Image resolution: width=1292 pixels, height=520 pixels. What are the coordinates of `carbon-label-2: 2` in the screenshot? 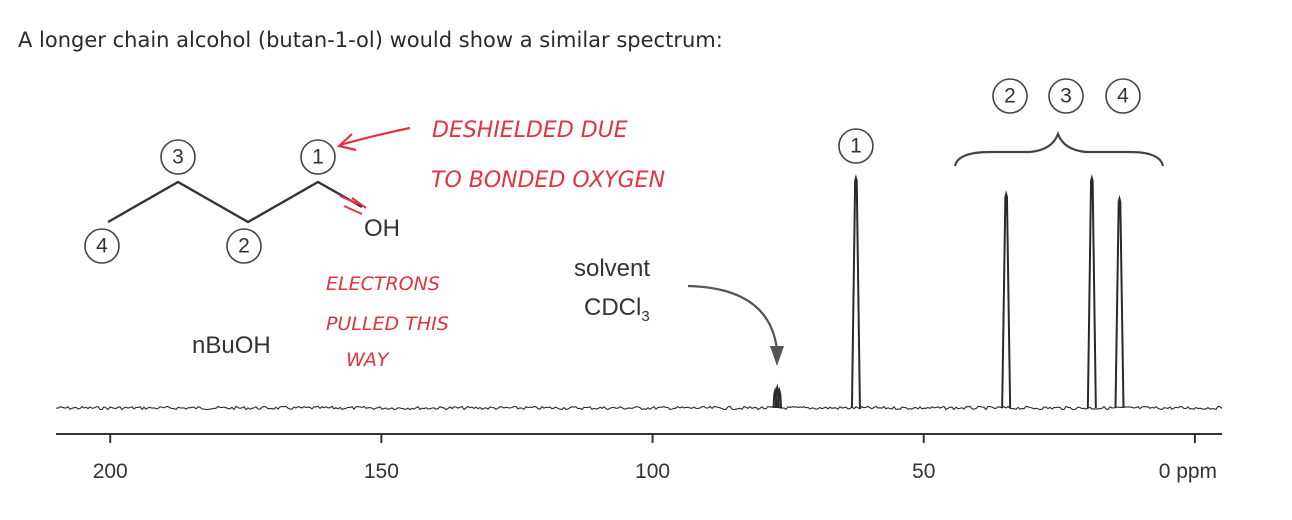 It's located at (244, 246).